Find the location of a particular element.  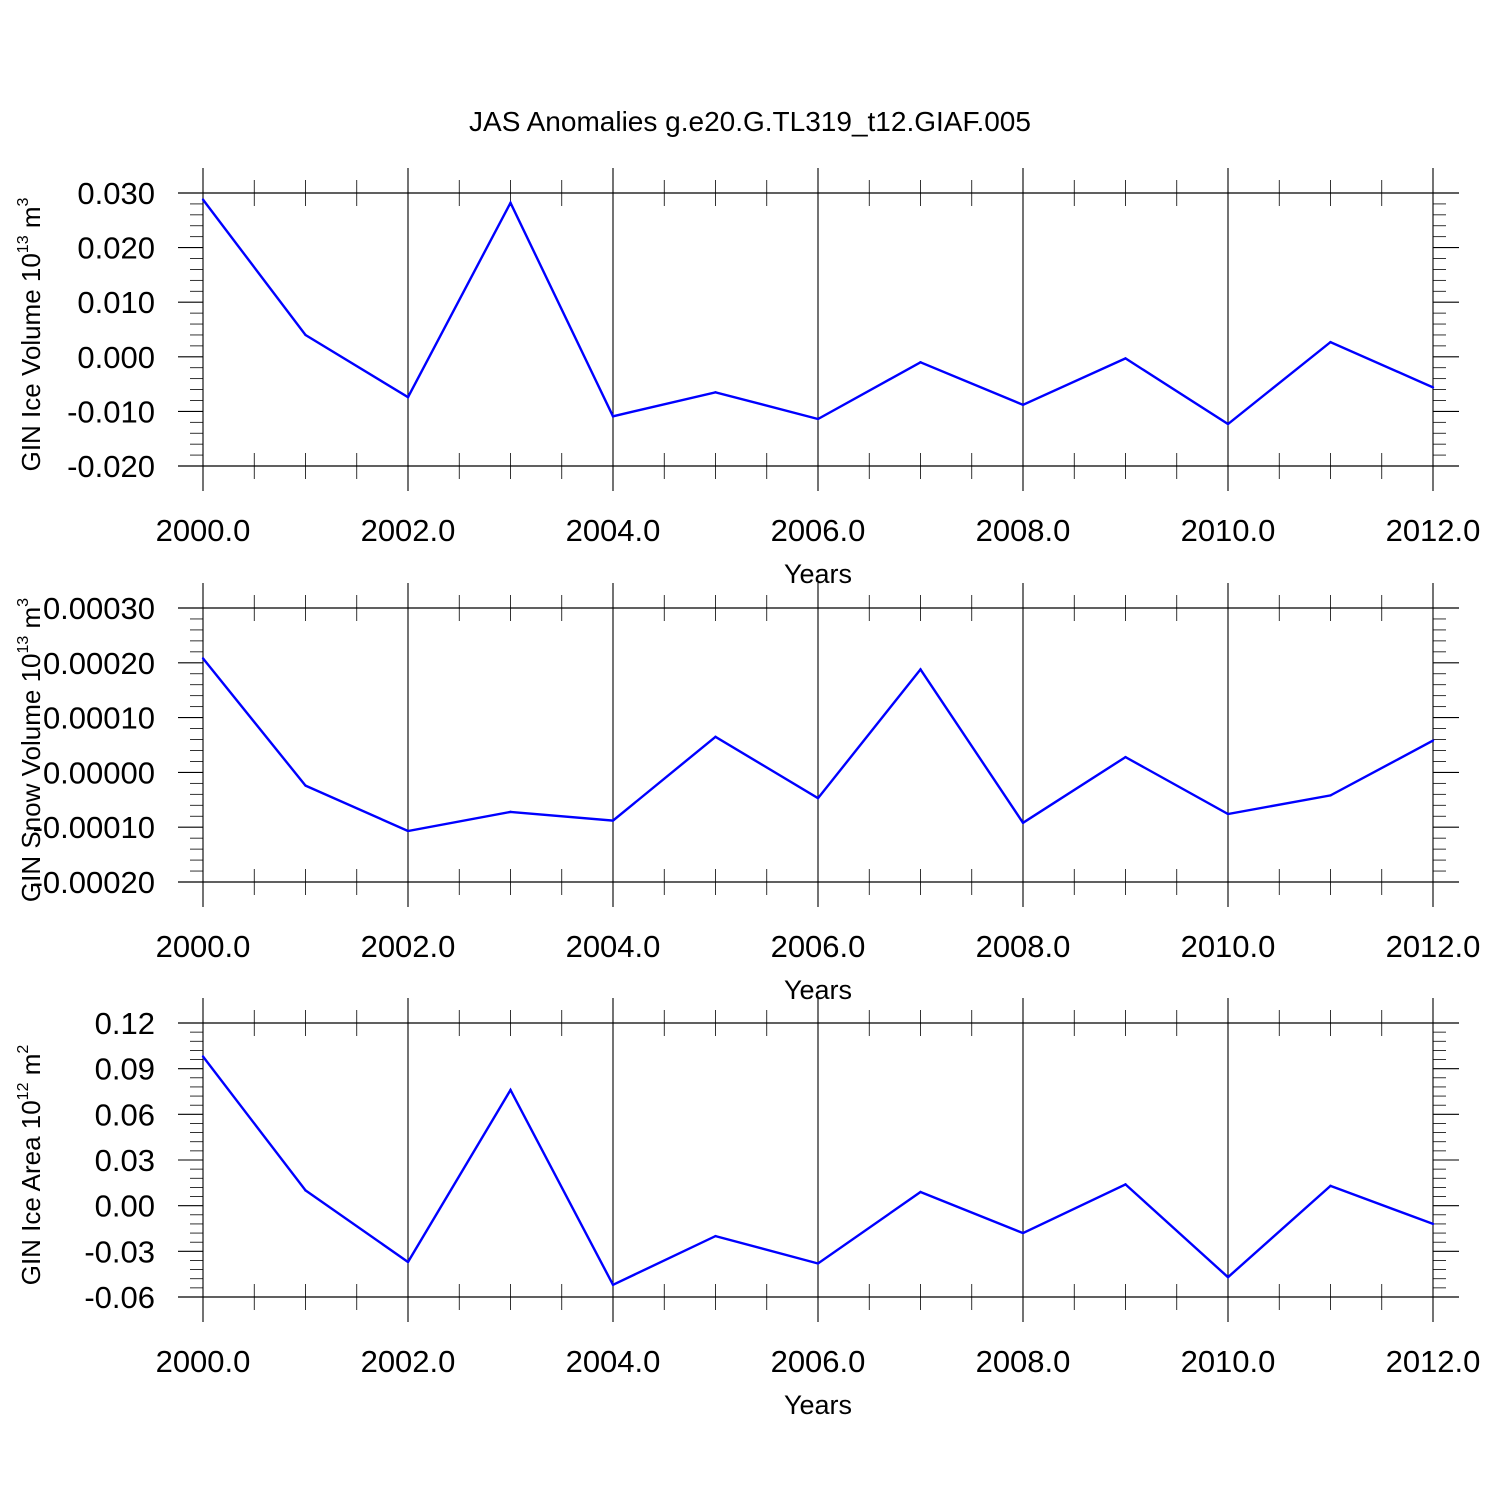

y-tick-label: 0.00 is located at coordinates (125, 1206).